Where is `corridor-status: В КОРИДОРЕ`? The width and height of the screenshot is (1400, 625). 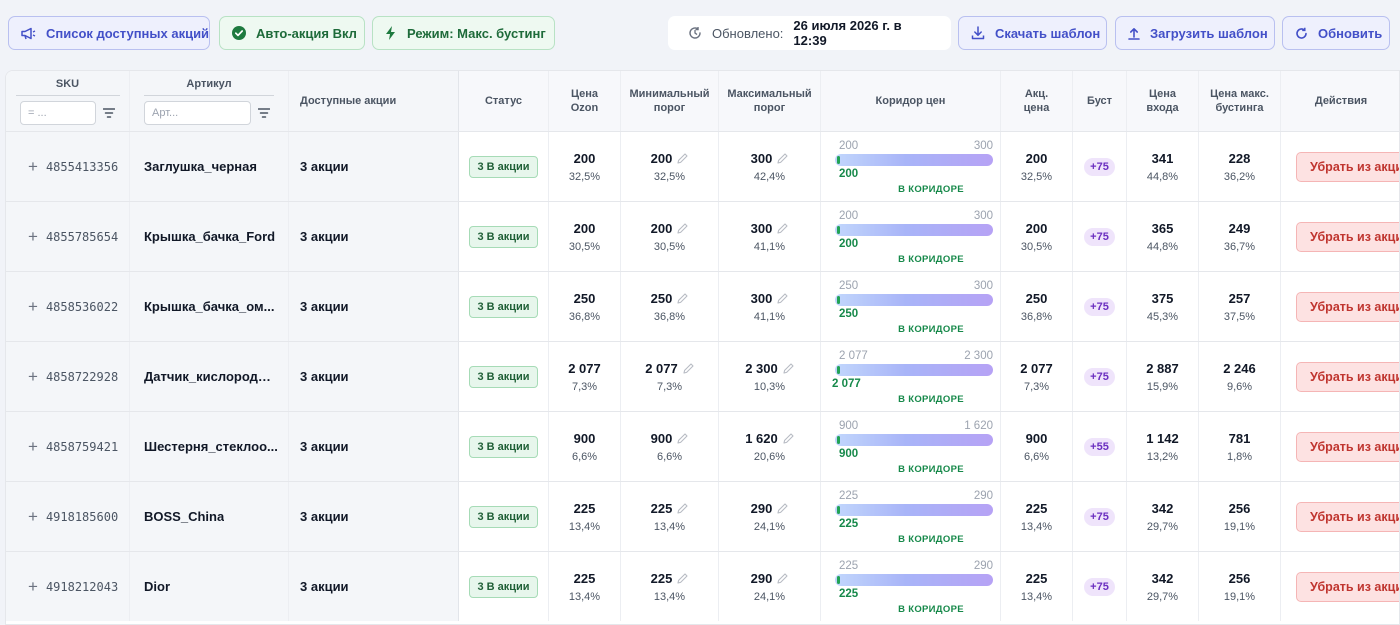 corridor-status: В КОРИДОРЕ is located at coordinates (931, 539).